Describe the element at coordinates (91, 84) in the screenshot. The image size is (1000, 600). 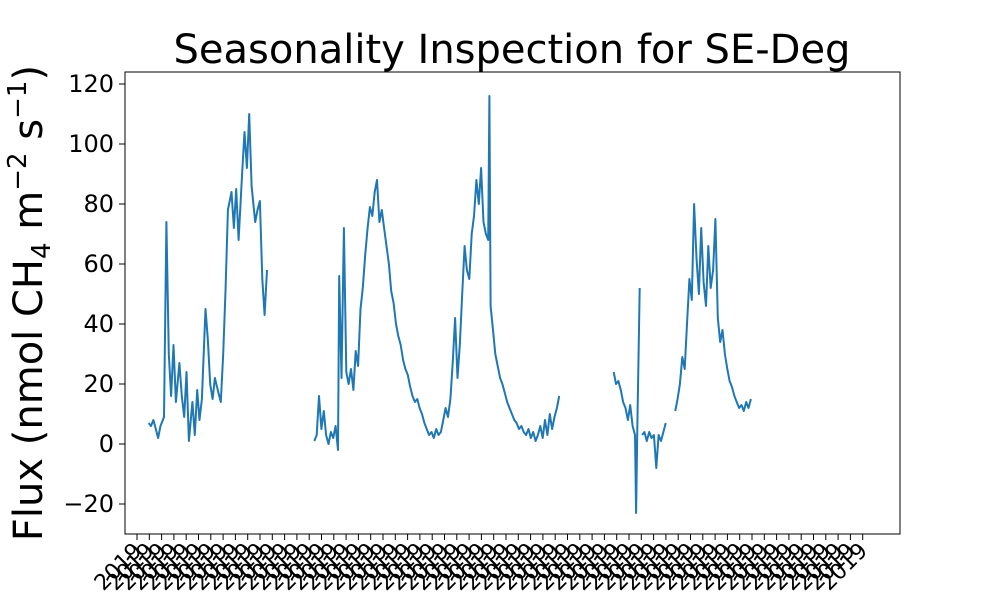
I see `y-tick-label: 120` at that location.